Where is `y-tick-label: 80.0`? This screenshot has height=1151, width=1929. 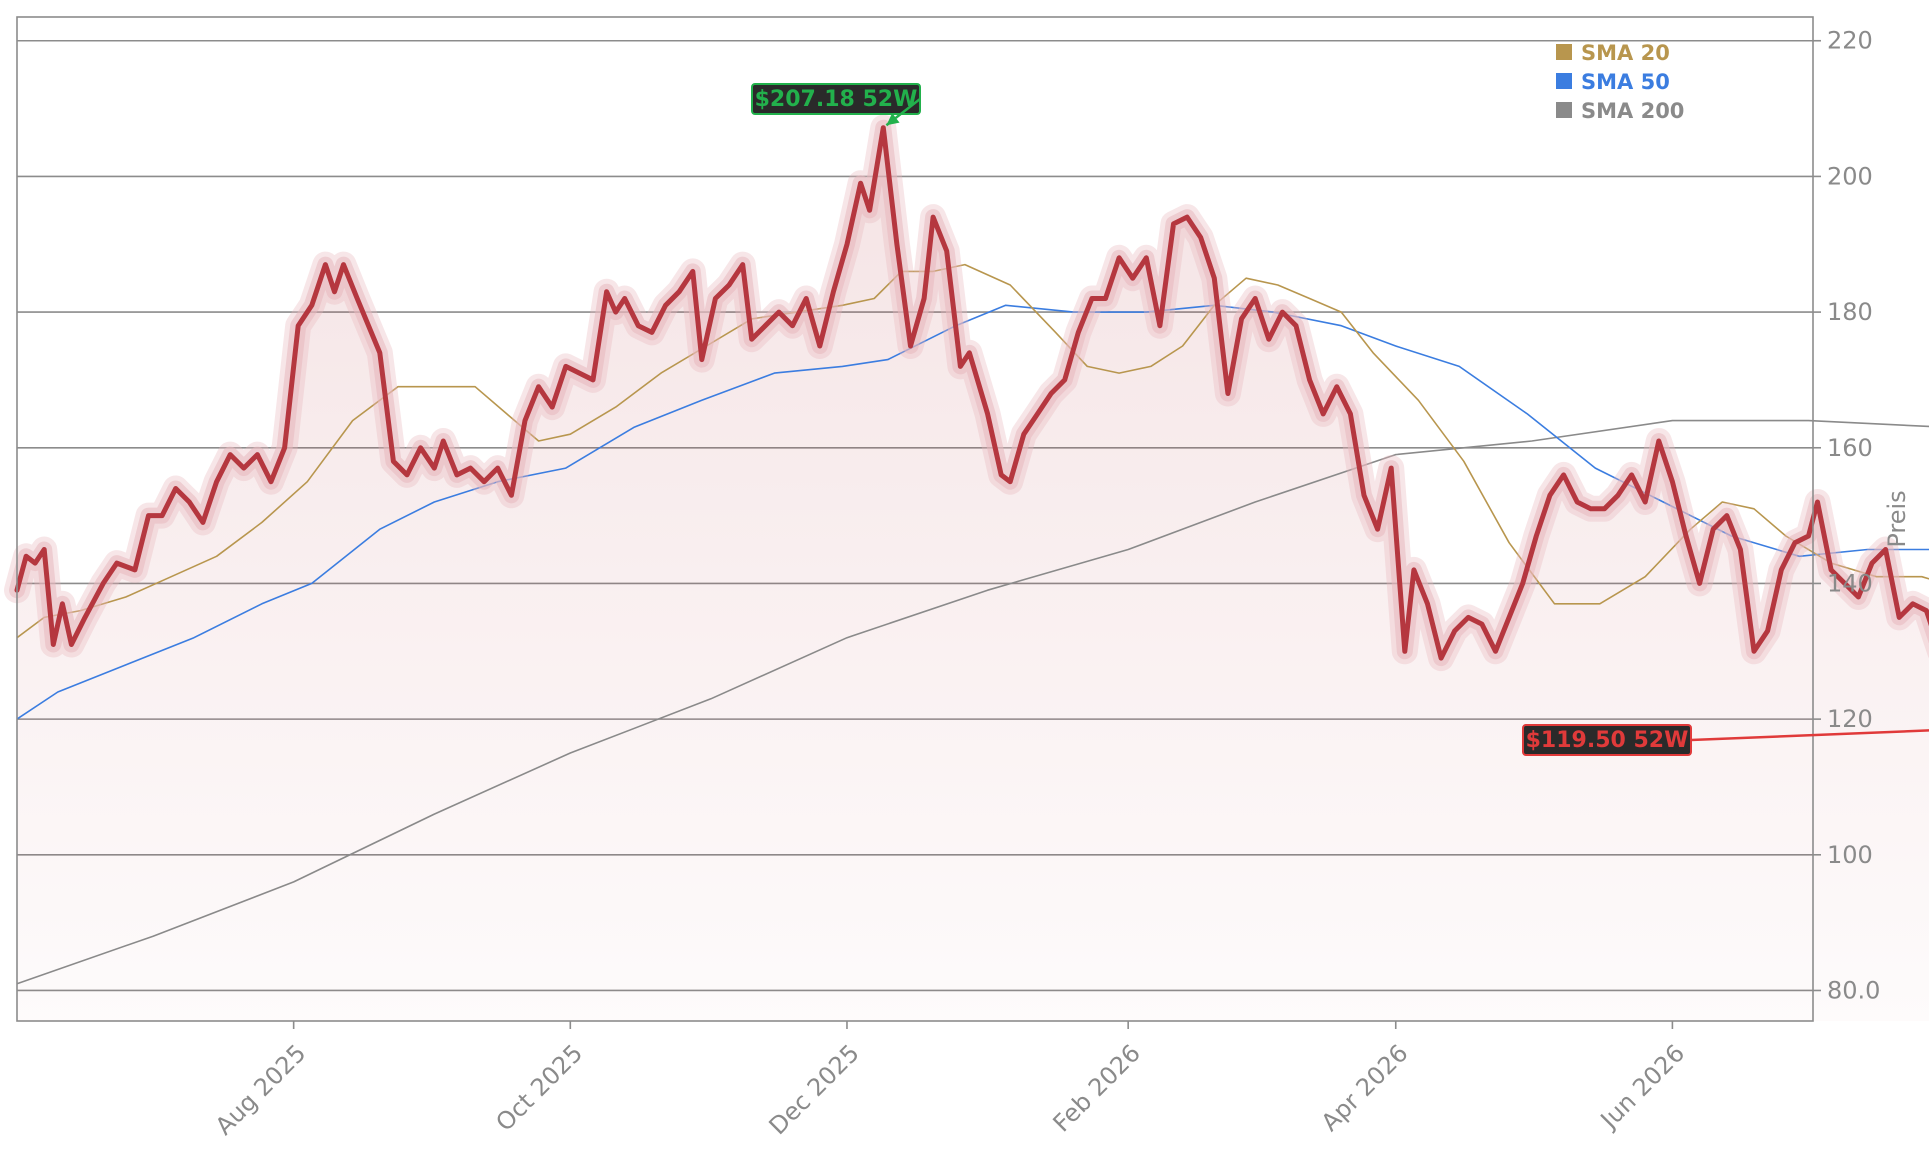 y-tick-label: 80.0 is located at coordinates (1853, 990).